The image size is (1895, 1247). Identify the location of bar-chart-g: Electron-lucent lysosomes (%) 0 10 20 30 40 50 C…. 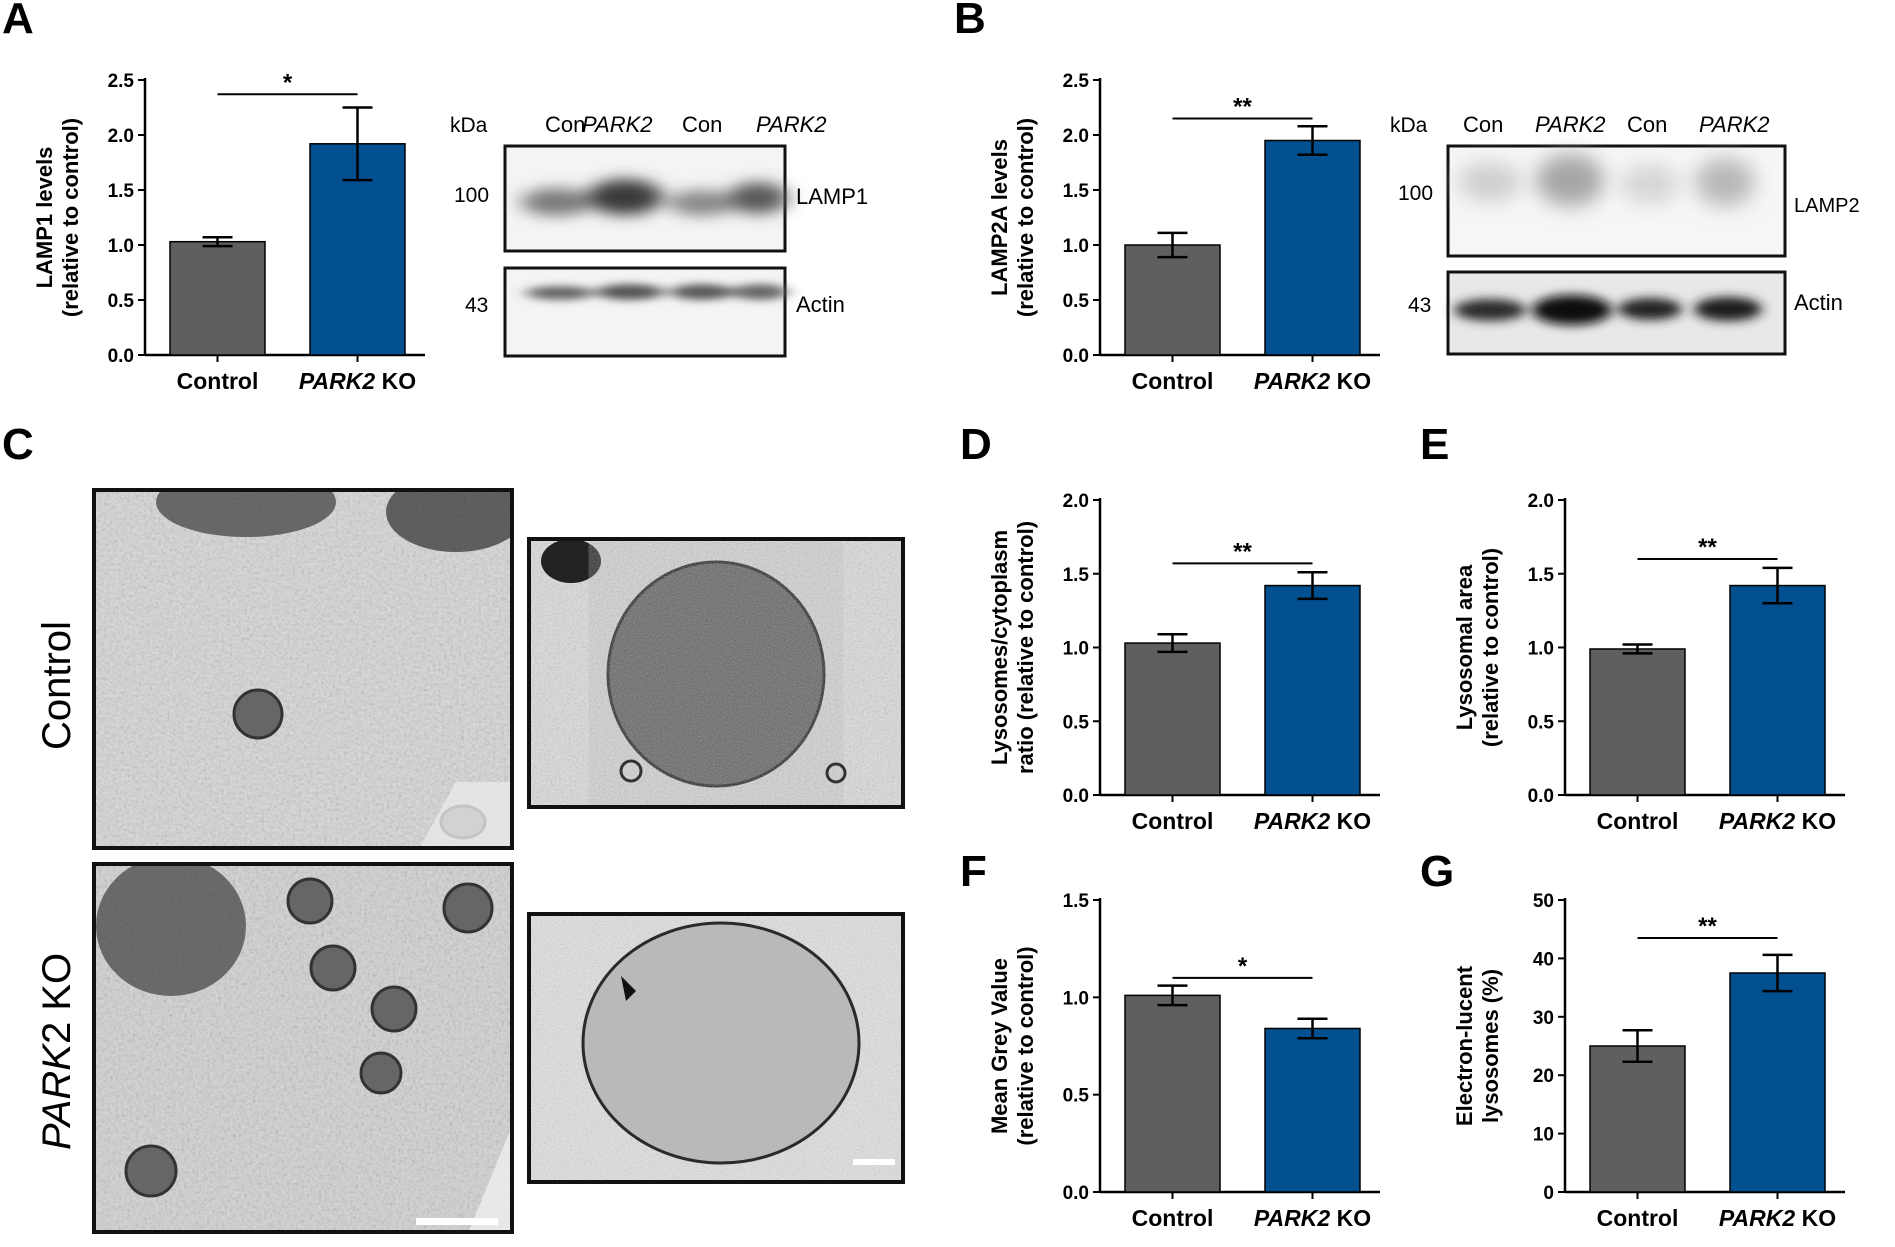
(1648, 1061).